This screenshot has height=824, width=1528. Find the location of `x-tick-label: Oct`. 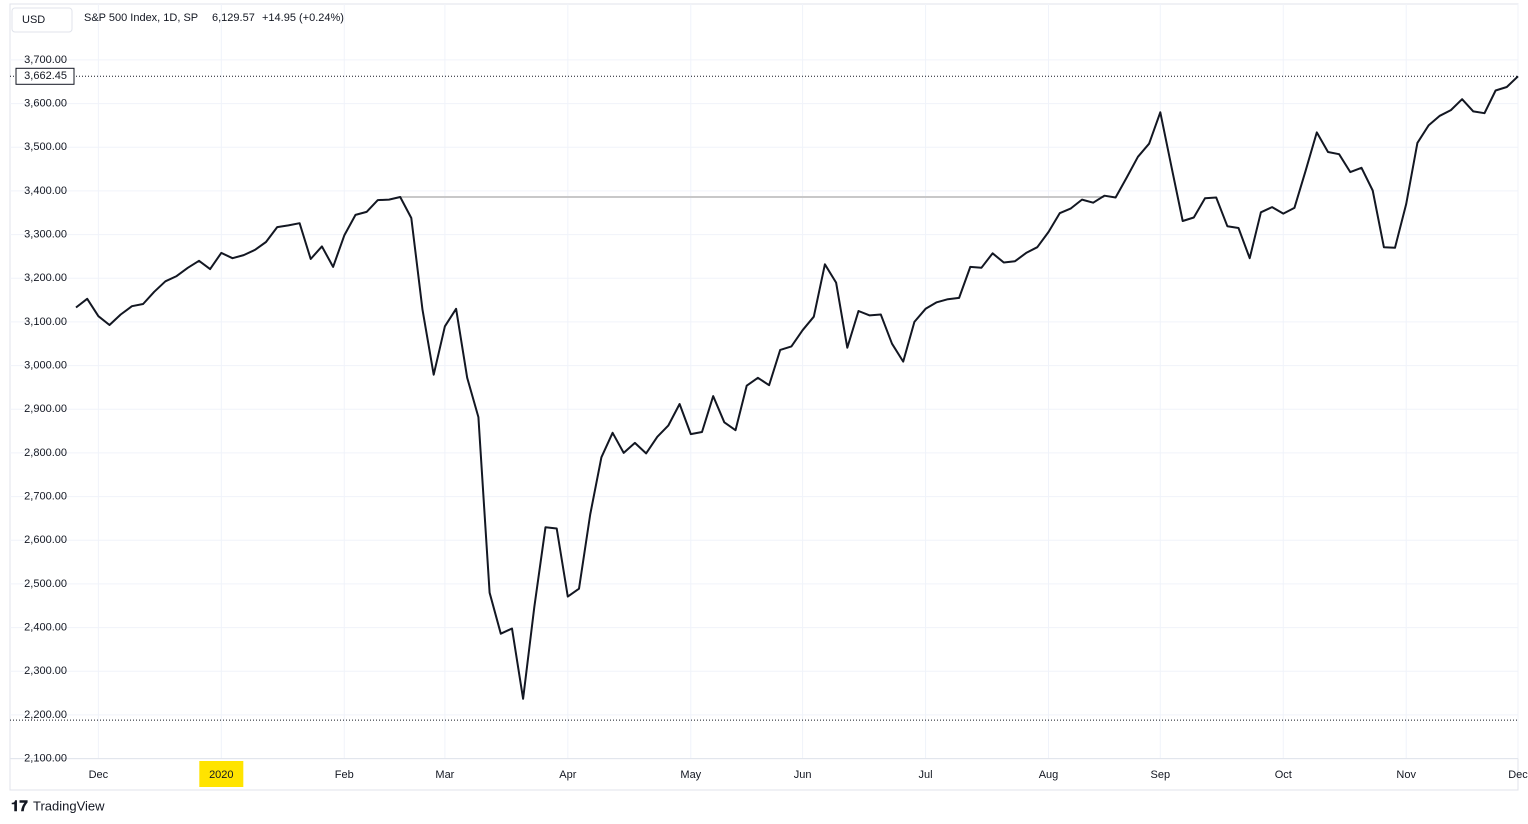

x-tick-label: Oct is located at coordinates (1283, 775).